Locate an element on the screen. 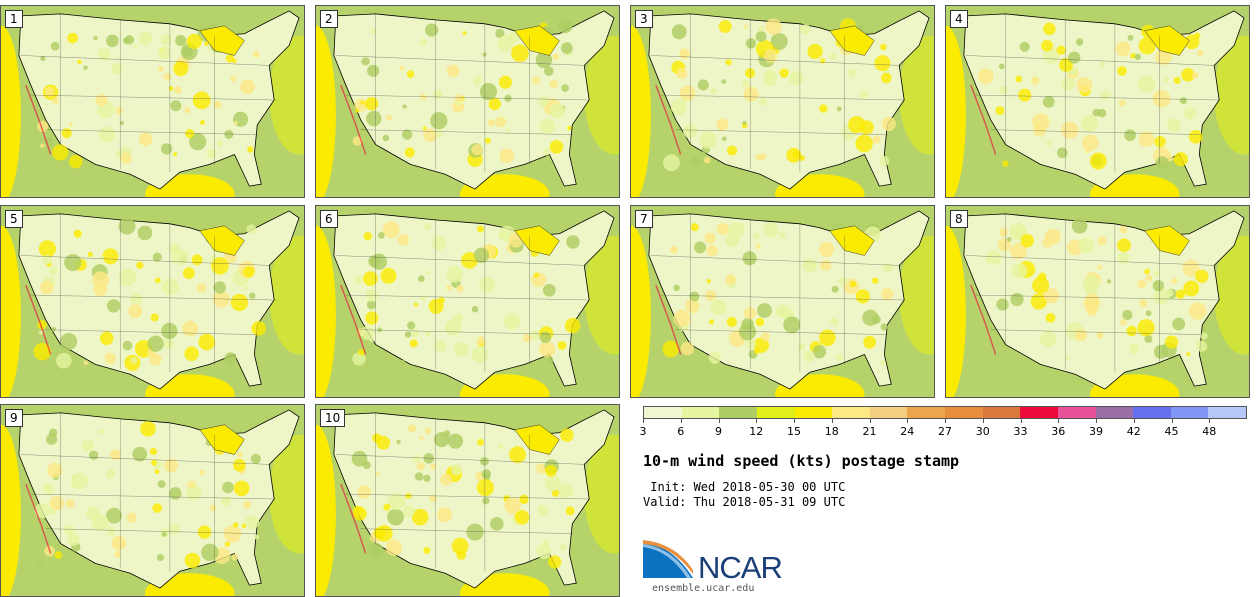 The image size is (1260, 597). member-panel: 6 is located at coordinates (467, 301).